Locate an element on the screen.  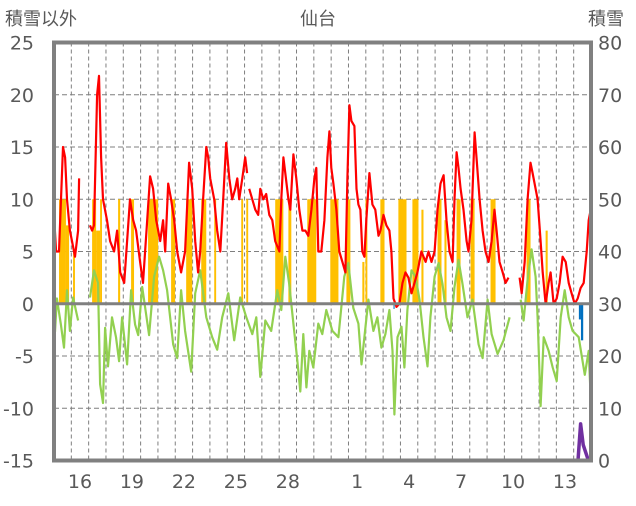
x-tick-label: 16 is located at coordinates (80, 482).